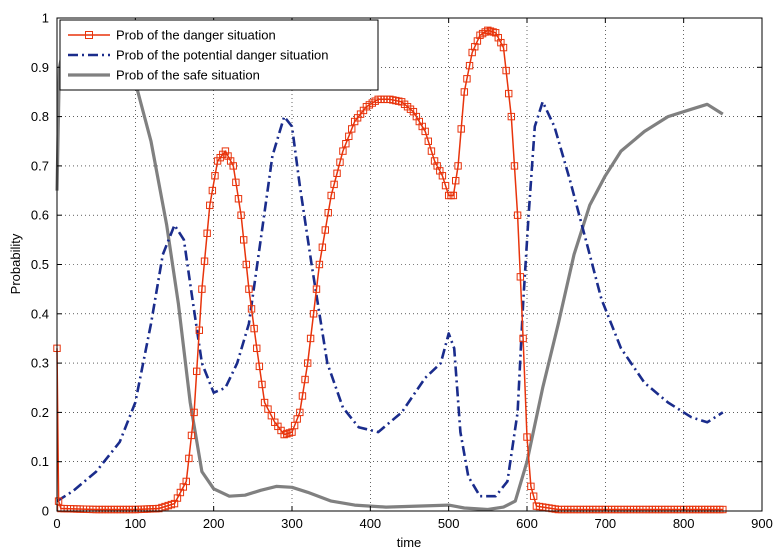 The height and width of the screenshot is (551, 775). Describe the element at coordinates (684, 523) in the screenshot. I see `x-tick-label: 800` at that location.